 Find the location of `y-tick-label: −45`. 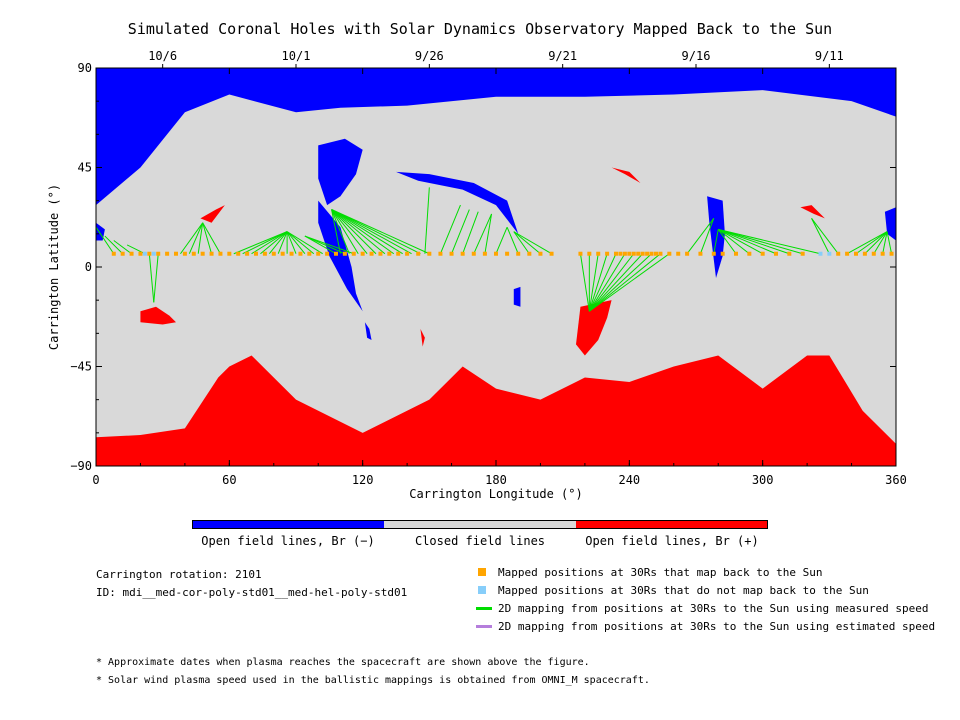

y-tick-label: −45 is located at coordinates (81, 367).